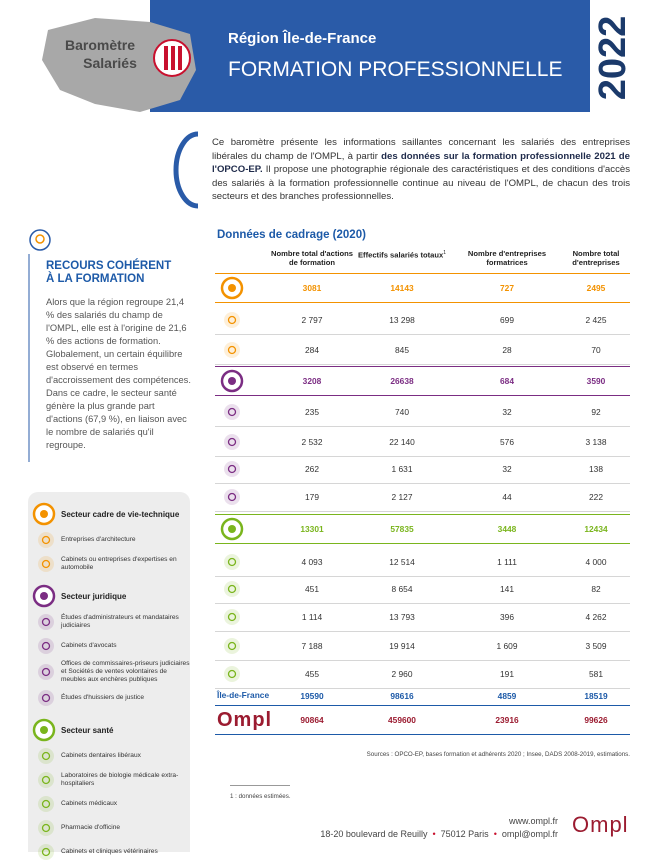 The width and height of the screenshot is (656, 862). Describe the element at coordinates (312, 646) in the screenshot. I see `cell: 7 188` at that location.